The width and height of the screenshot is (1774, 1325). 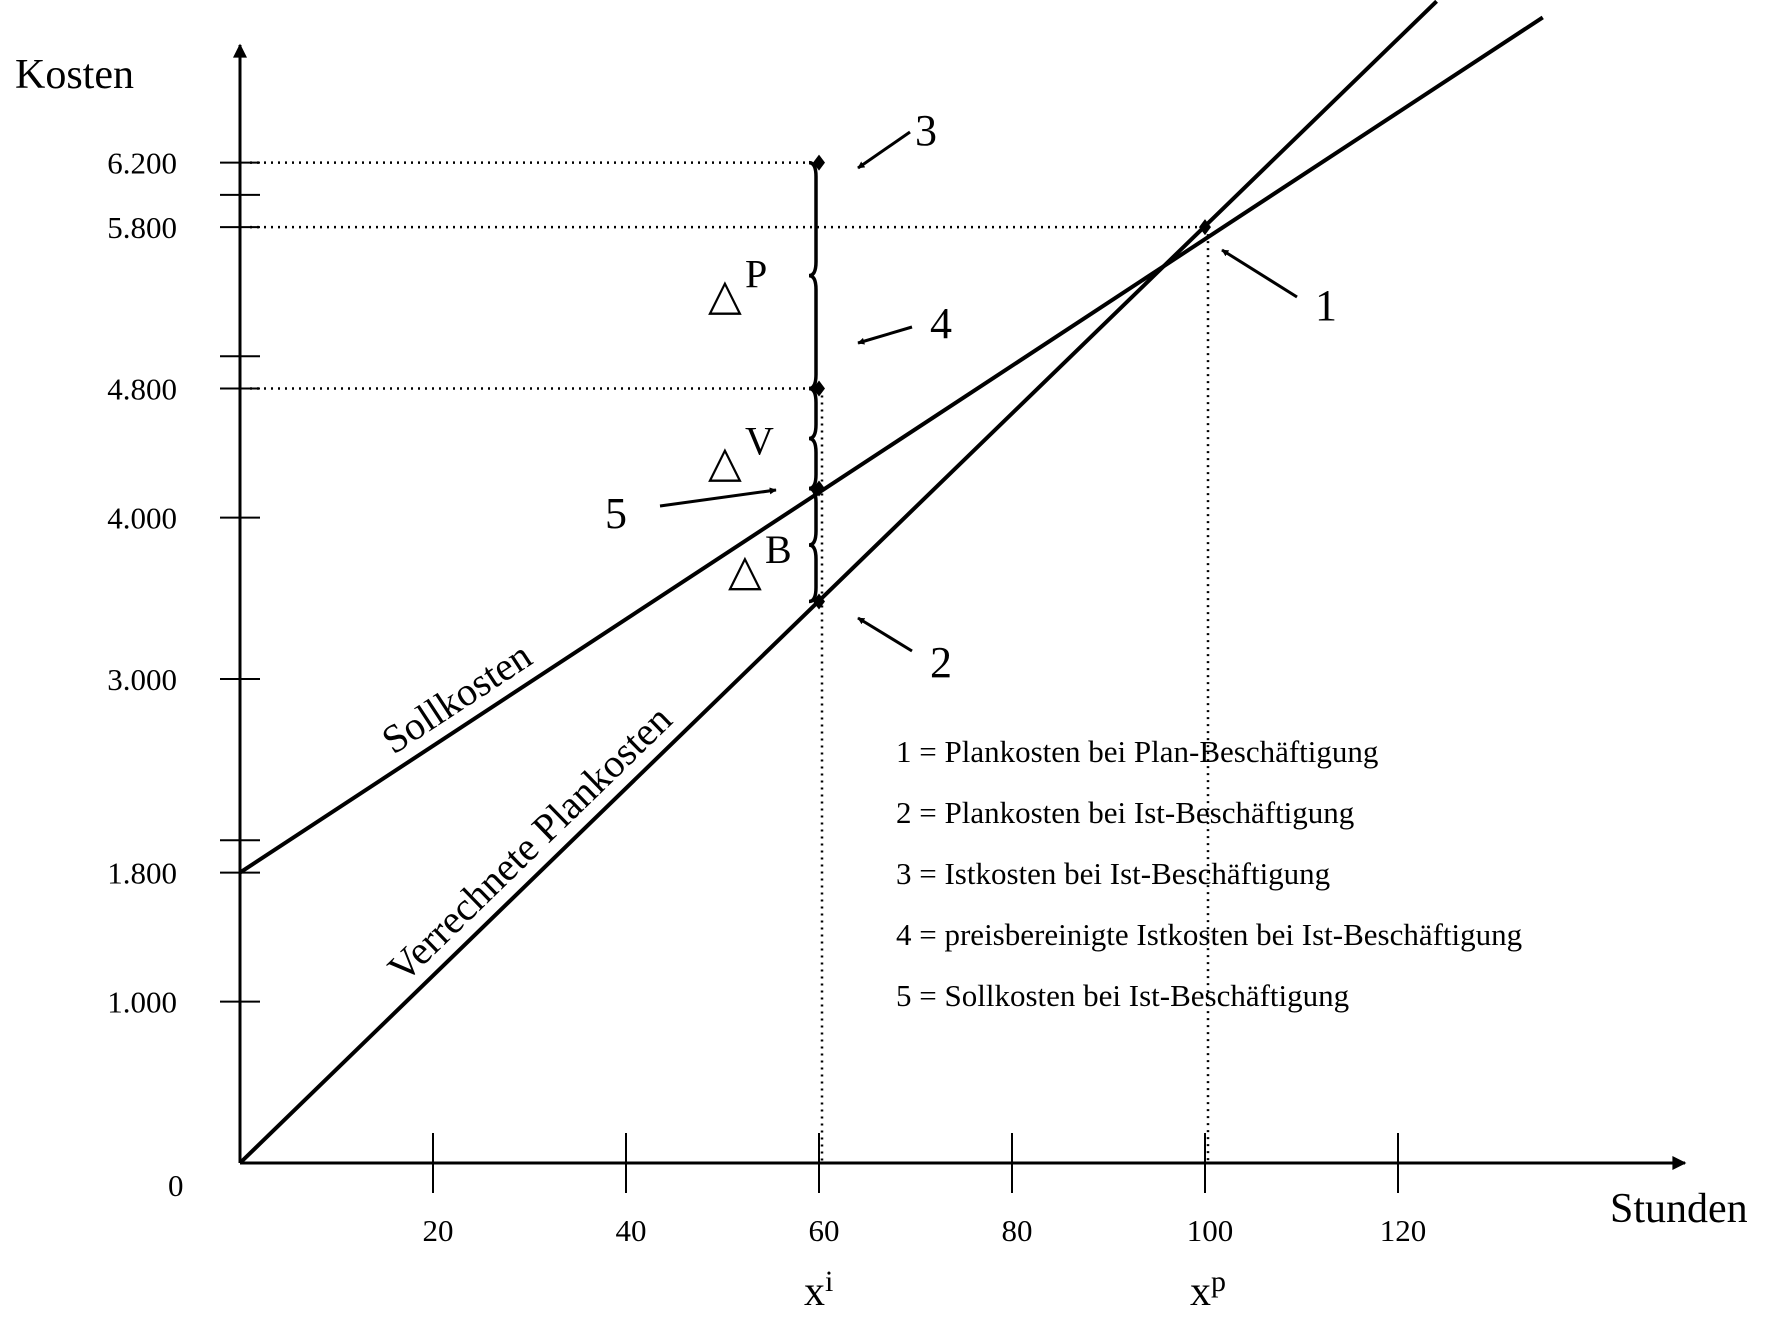 What do you see at coordinates (745, 570) in the screenshot?
I see `delta-symbol-B: △` at bounding box center [745, 570].